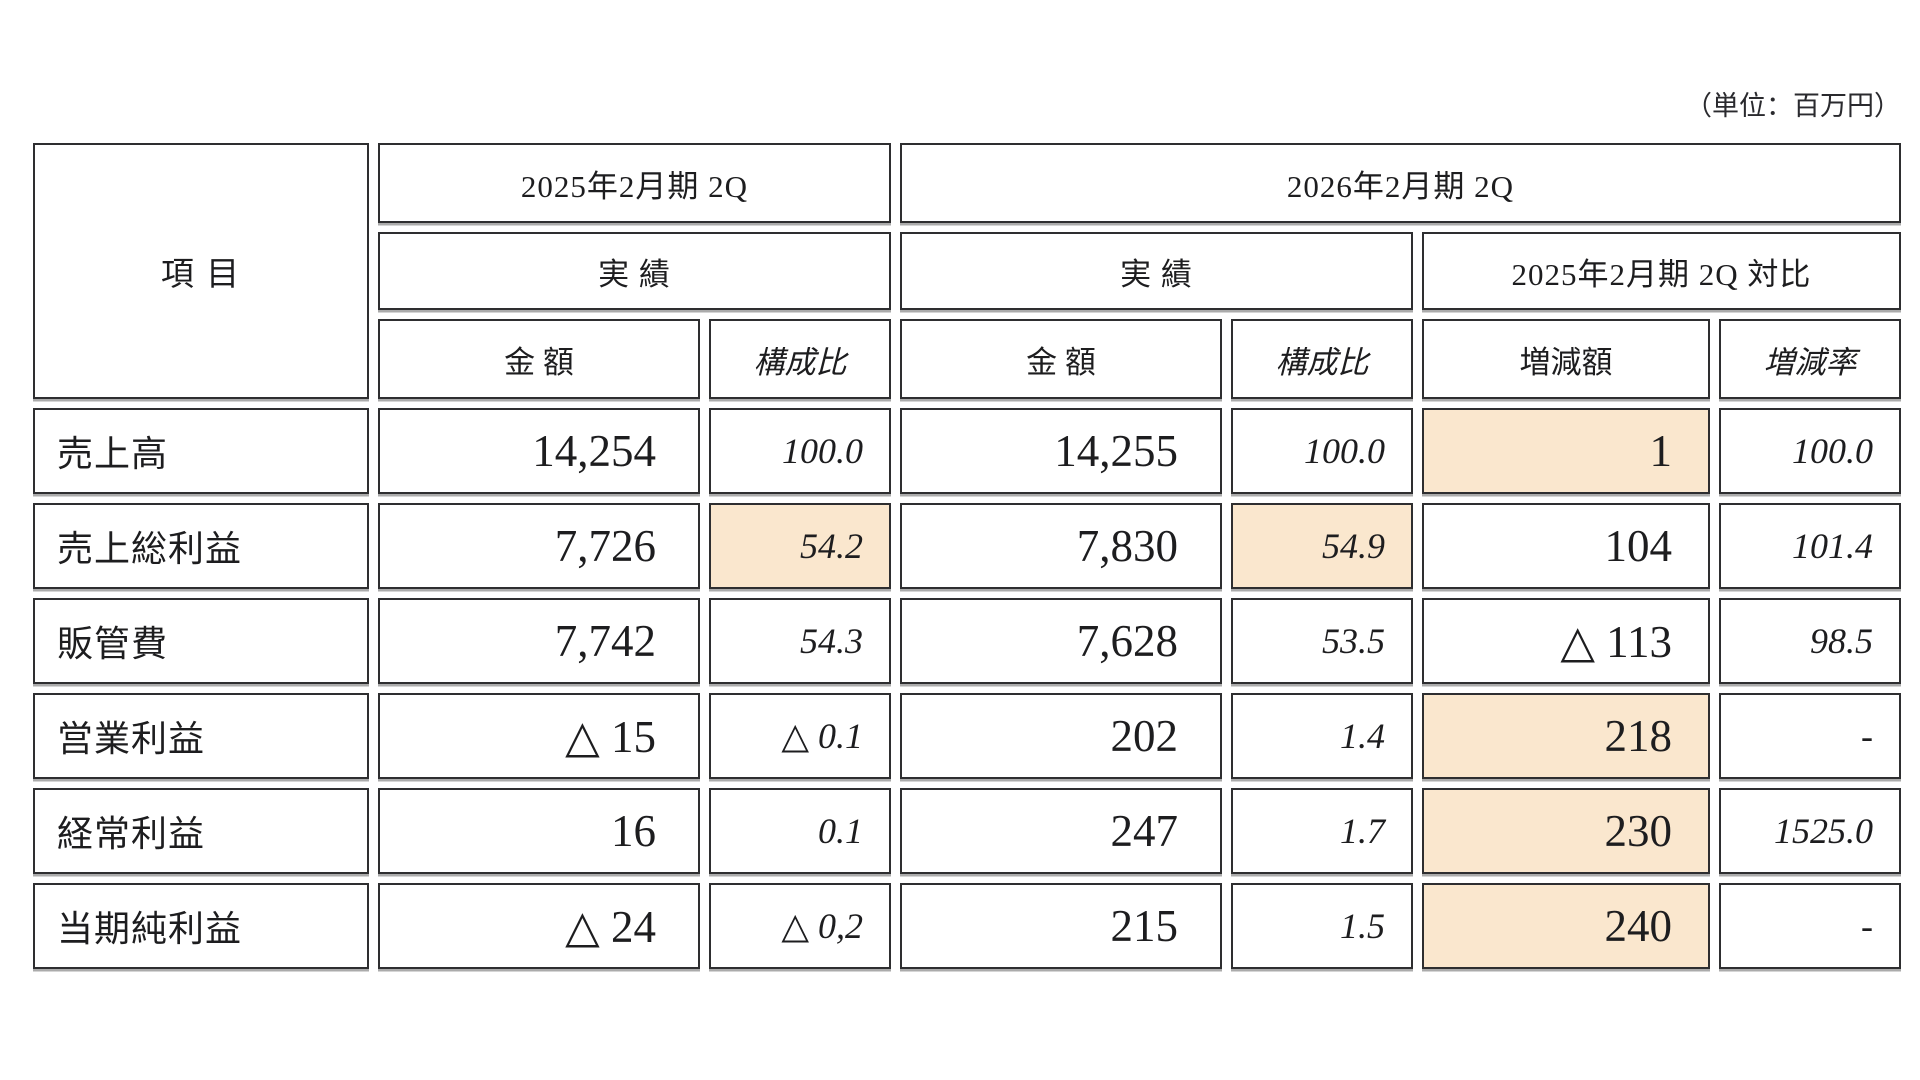 The height and width of the screenshot is (1080, 1920). I want to click on cell-diff-amount: 230, so click(1566, 831).